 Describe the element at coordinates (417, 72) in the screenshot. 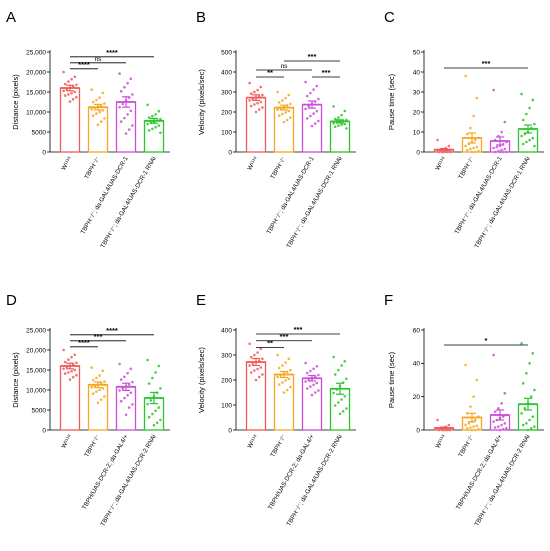

I see `panel-c-y-tick-label: 40` at that location.